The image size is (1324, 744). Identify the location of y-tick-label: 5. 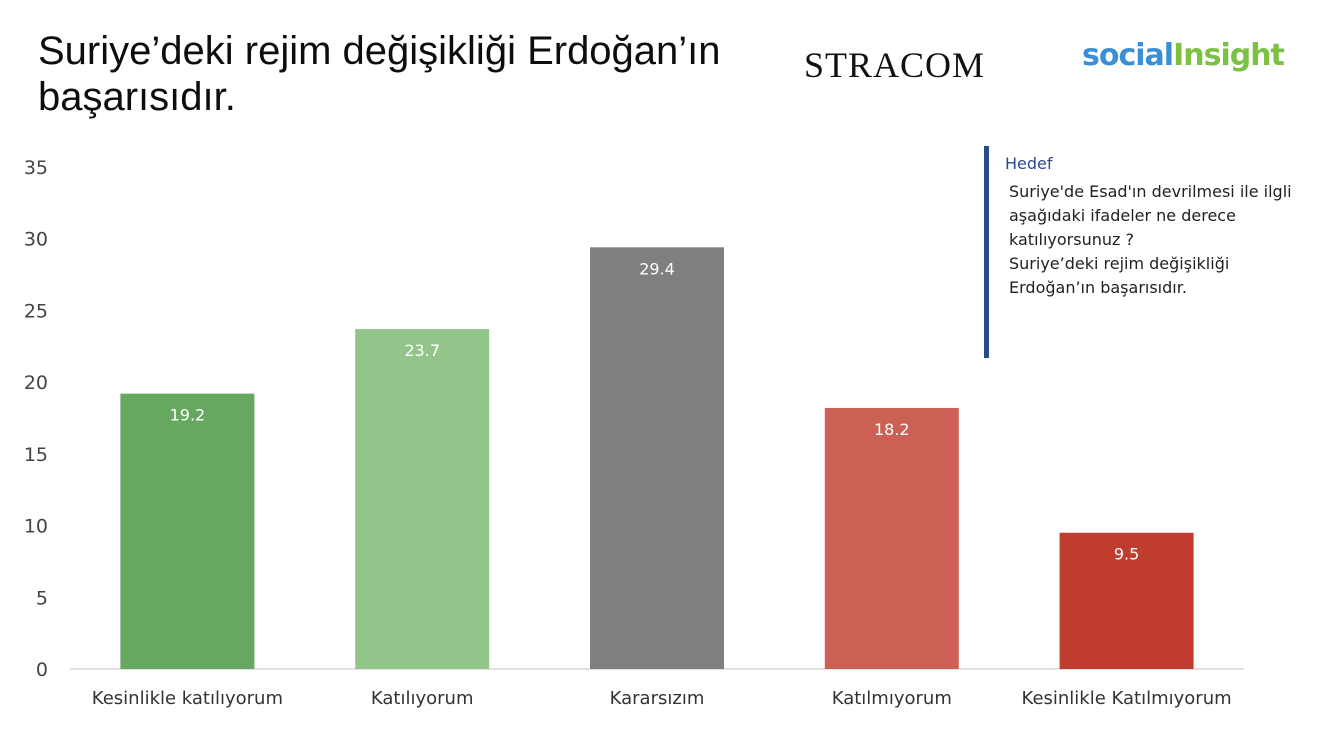
(42, 598).